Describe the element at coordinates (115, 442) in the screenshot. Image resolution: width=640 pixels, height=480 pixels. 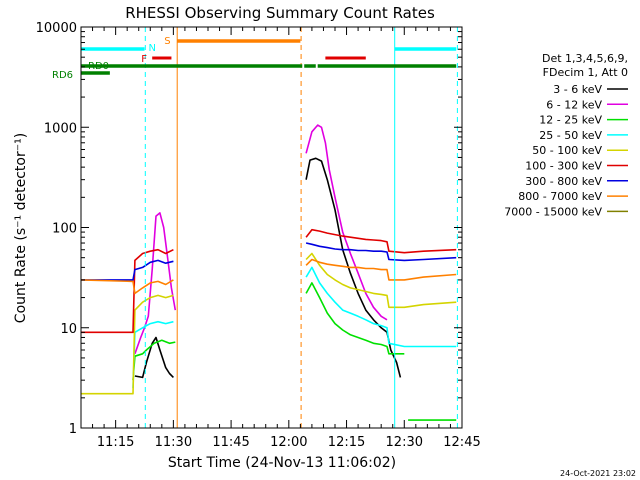
I see `x-tick-label-0: 11:15` at that location.